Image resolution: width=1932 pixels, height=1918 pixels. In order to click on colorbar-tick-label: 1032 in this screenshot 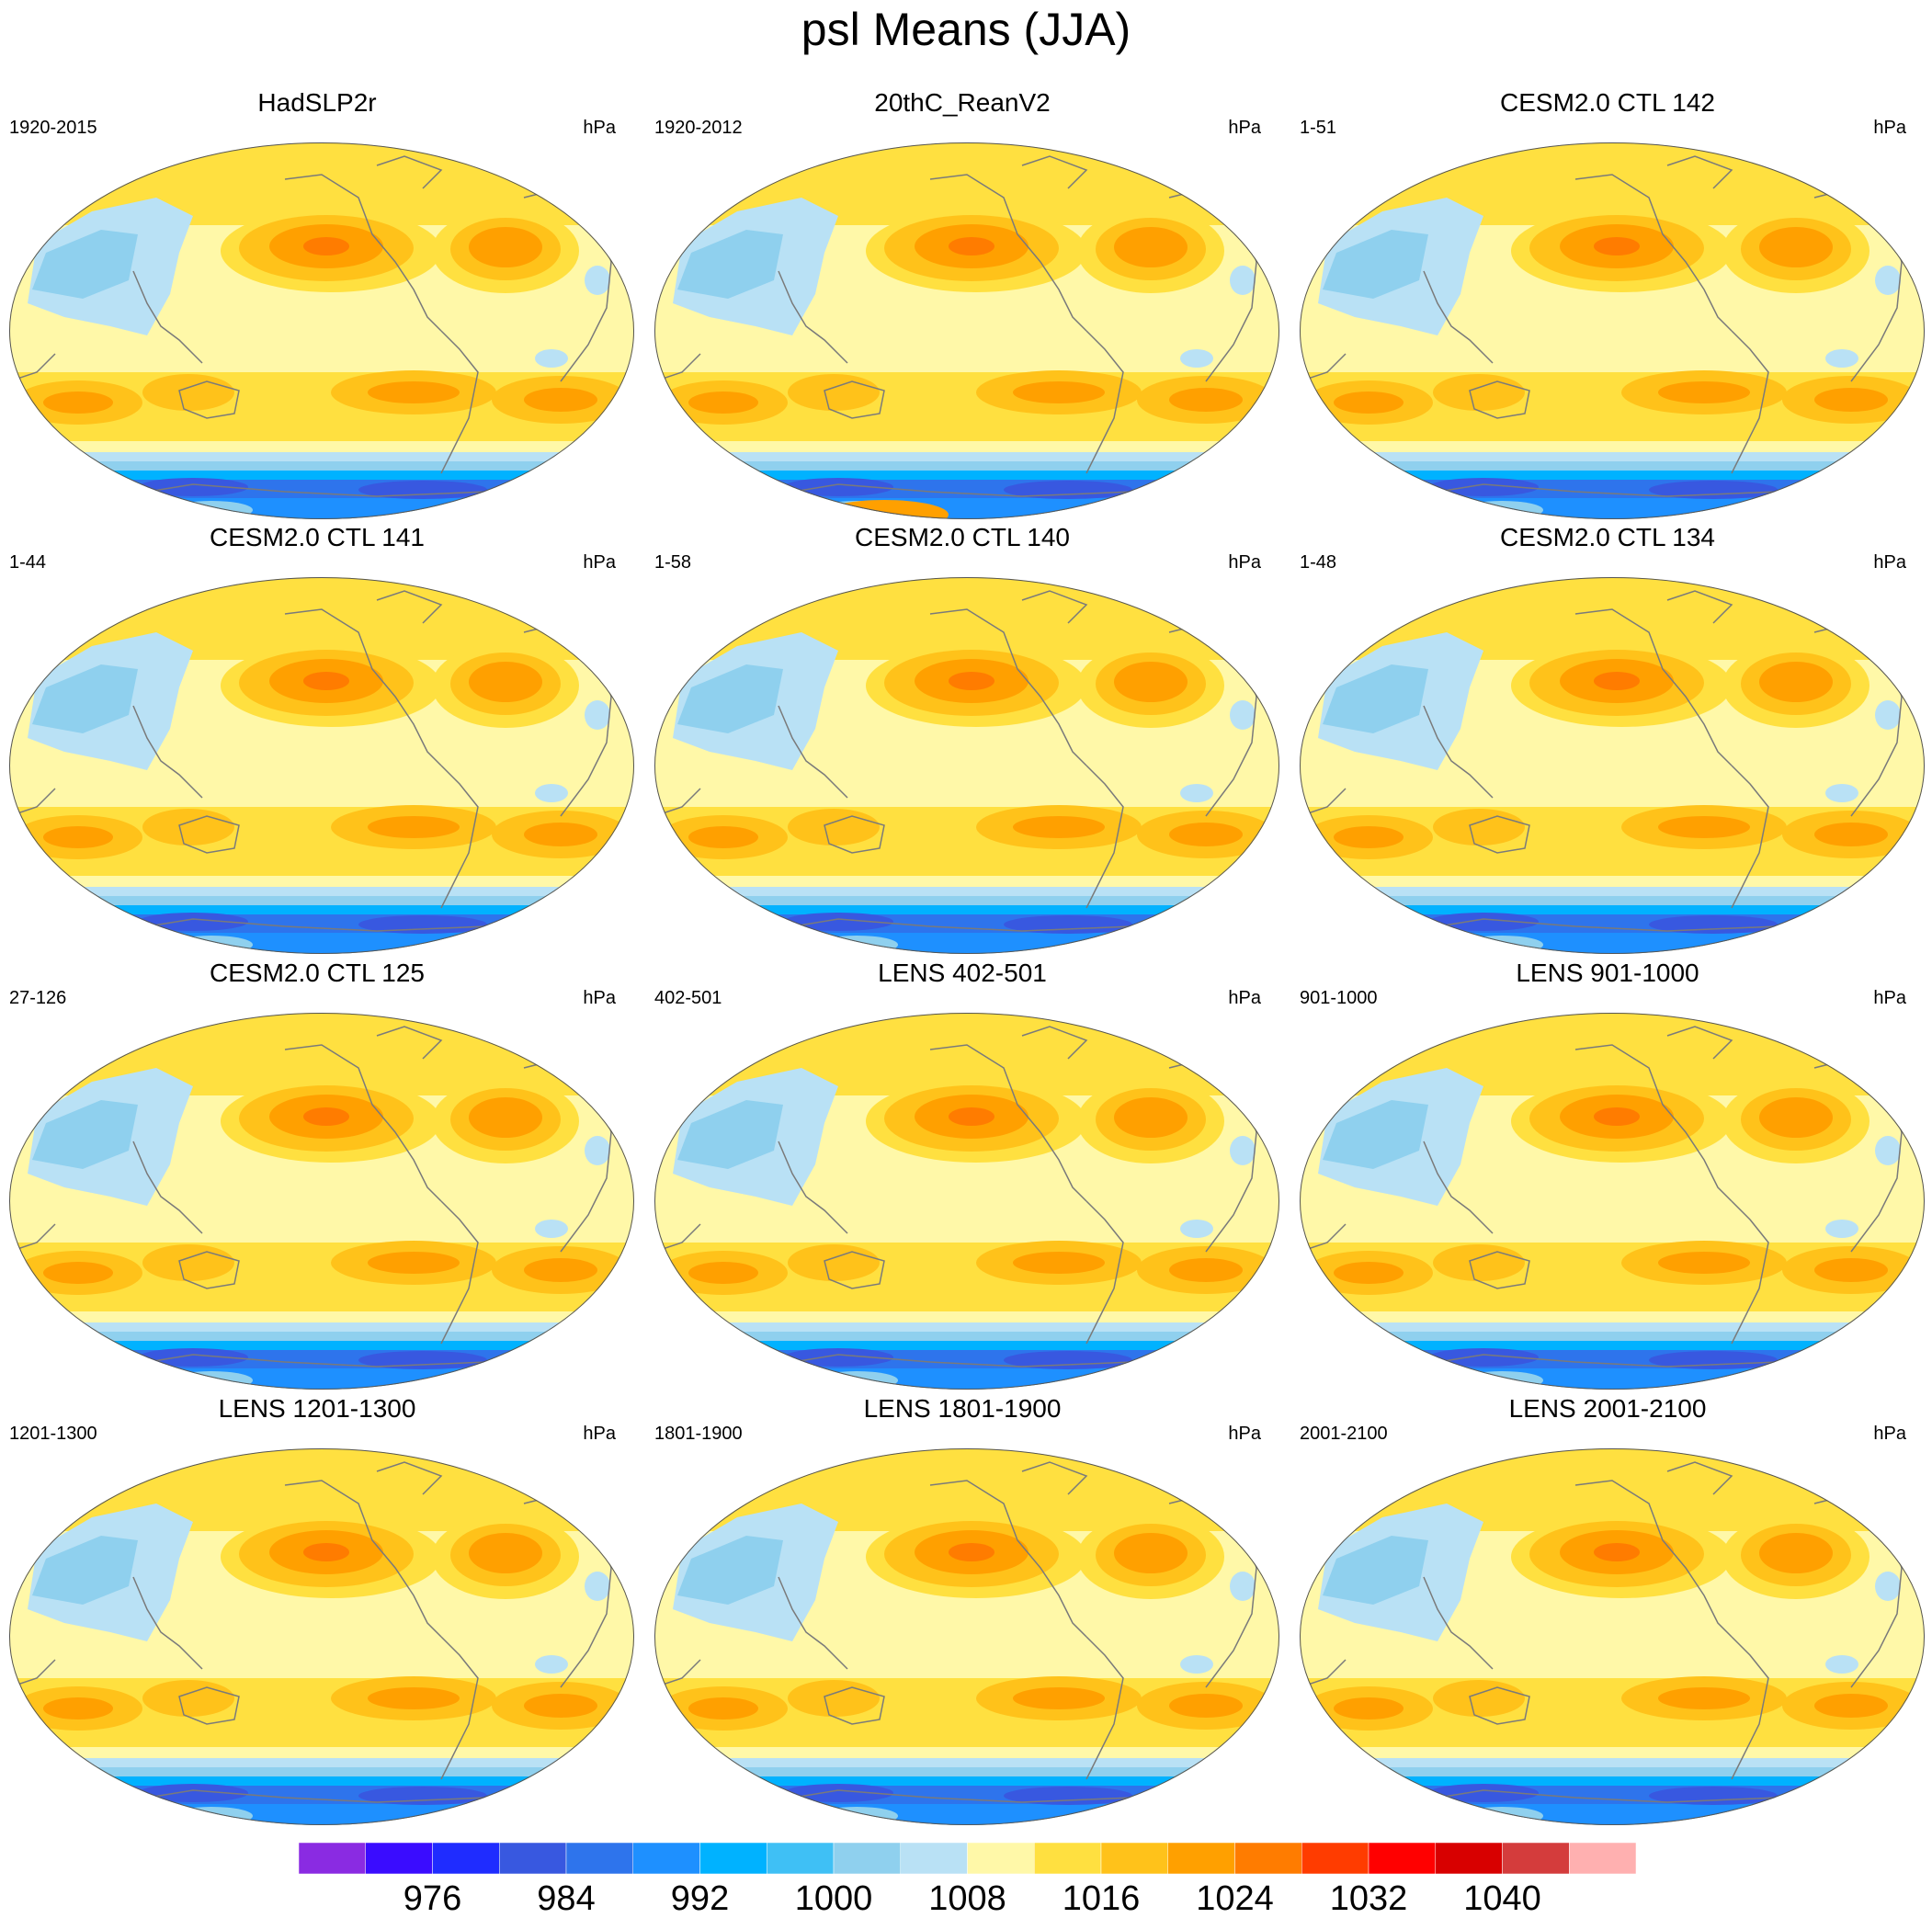, I will do `click(1368, 1898)`.